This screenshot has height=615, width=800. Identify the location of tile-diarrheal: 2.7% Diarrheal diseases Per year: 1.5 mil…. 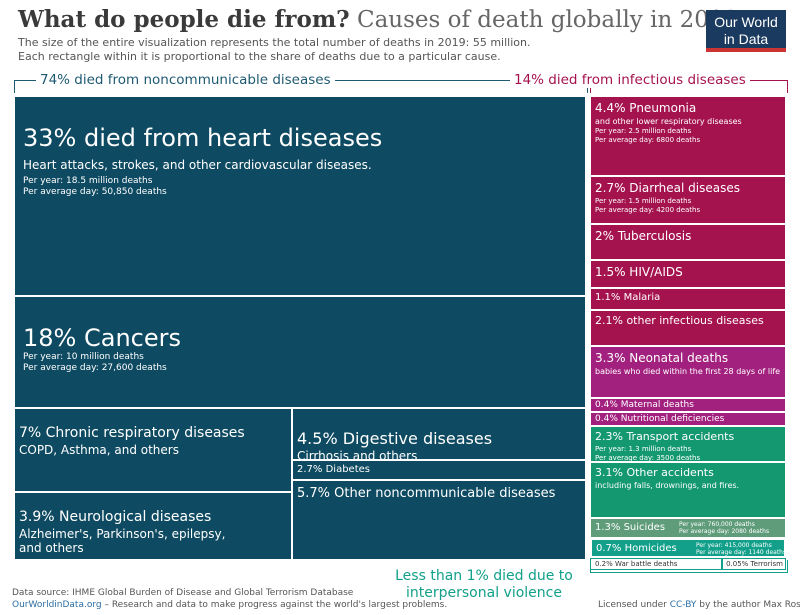
(688, 200).